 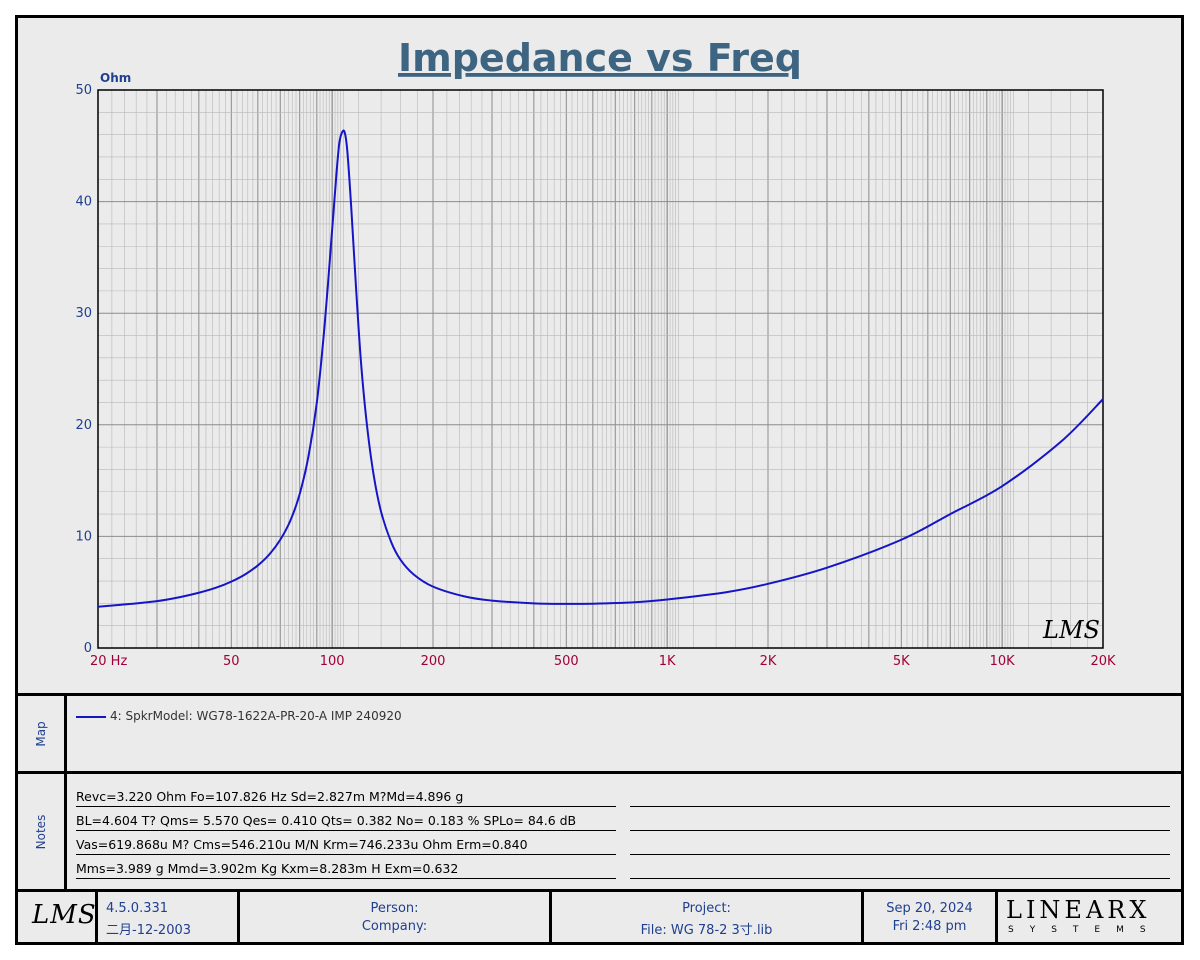 I want to click on software-version: 4.5.0.331, so click(x=137, y=908).